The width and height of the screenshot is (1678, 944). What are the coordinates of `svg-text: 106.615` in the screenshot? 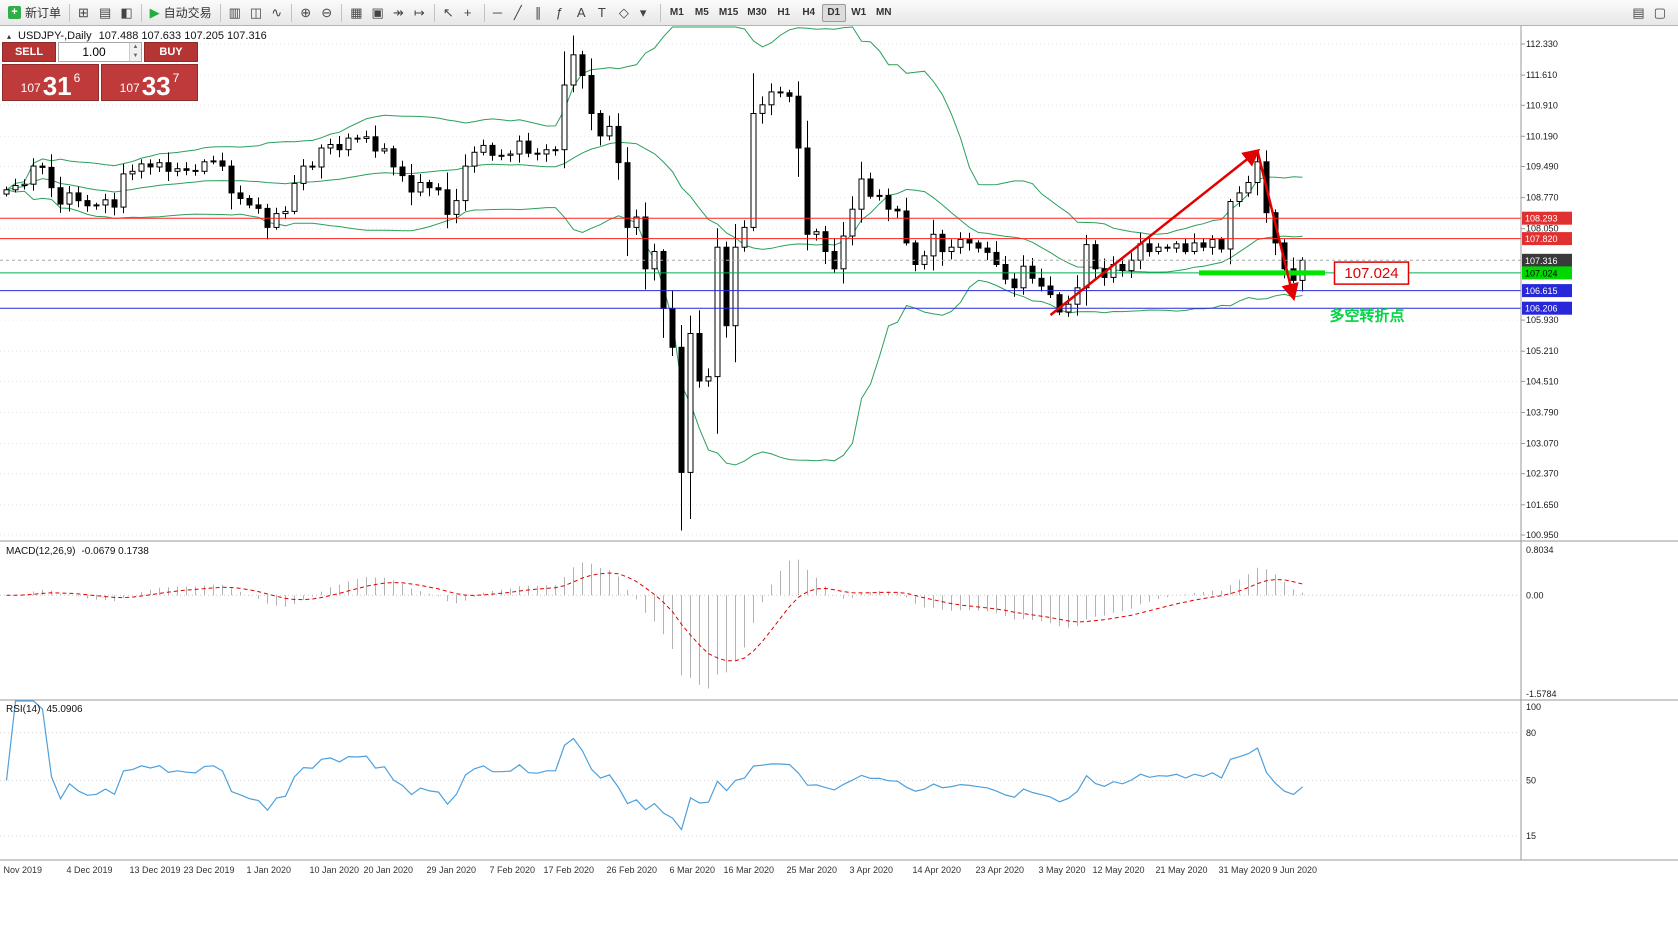 It's located at (1541, 291).